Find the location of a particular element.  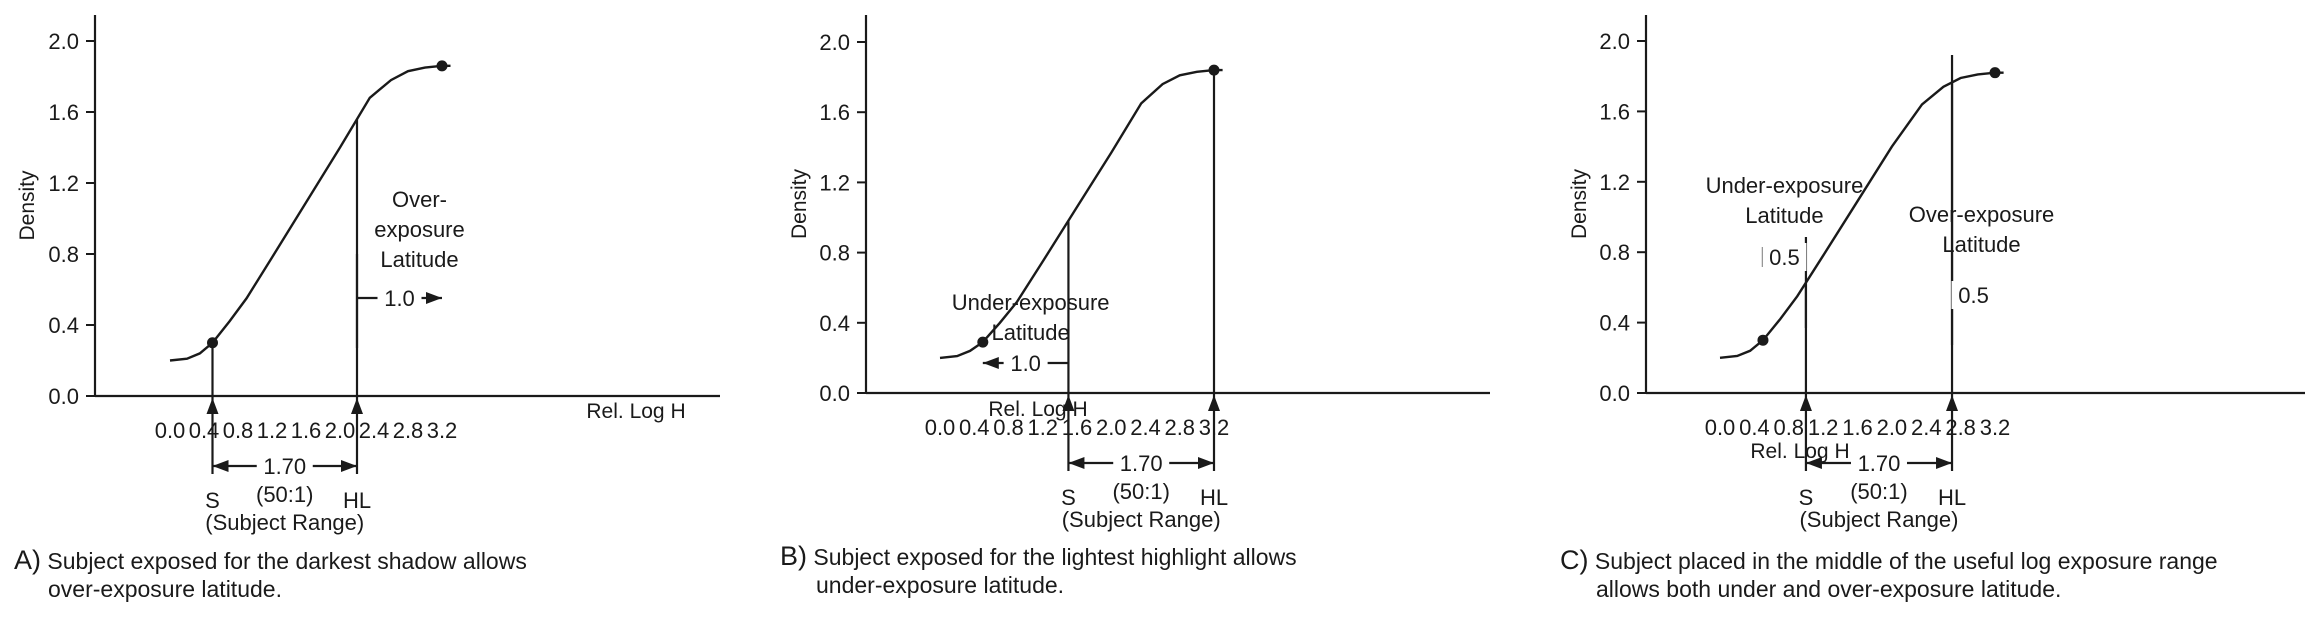

x-tick-label-a-6: 2.4 is located at coordinates (374, 430).